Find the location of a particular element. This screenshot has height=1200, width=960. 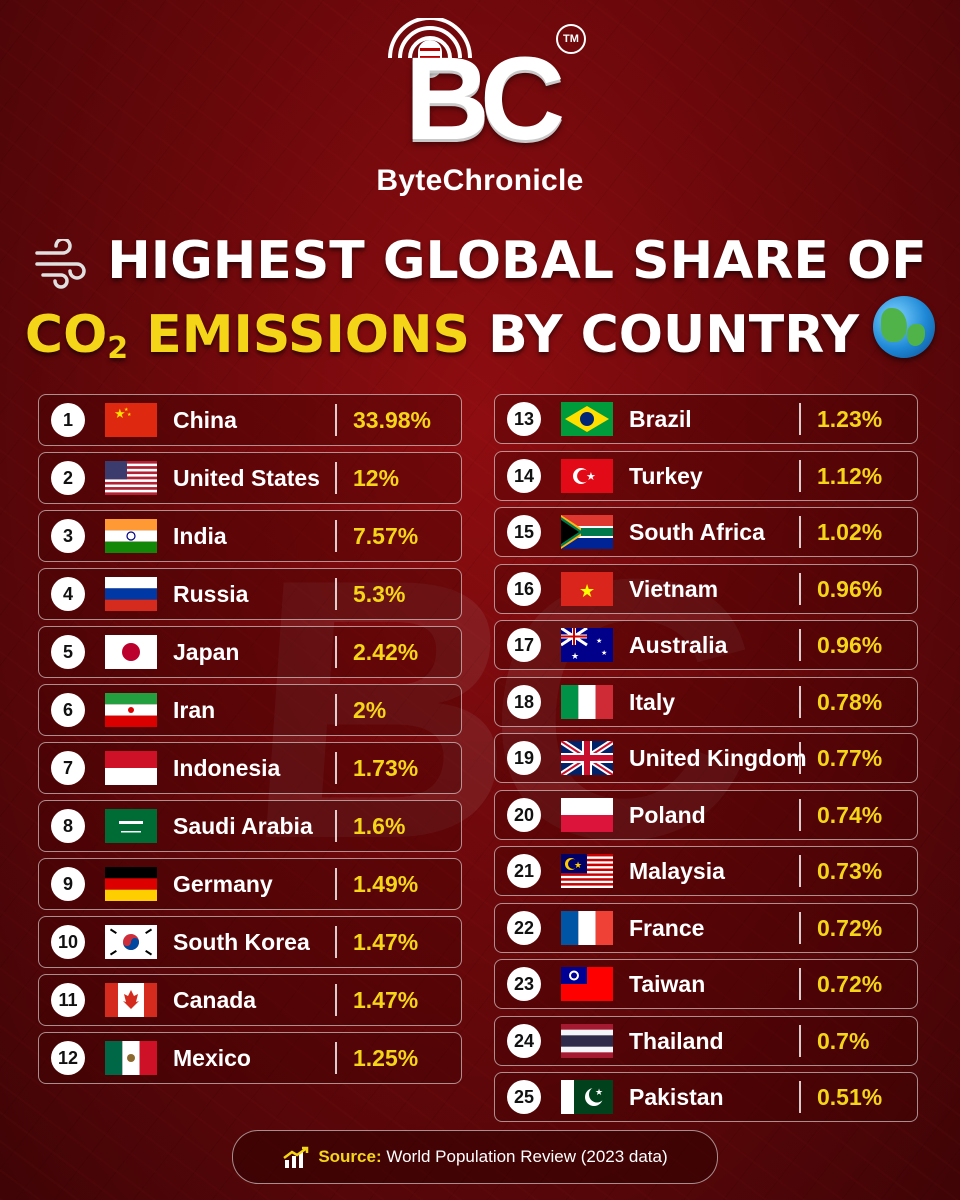

bar-chart-icon is located at coordinates (296, 1157).